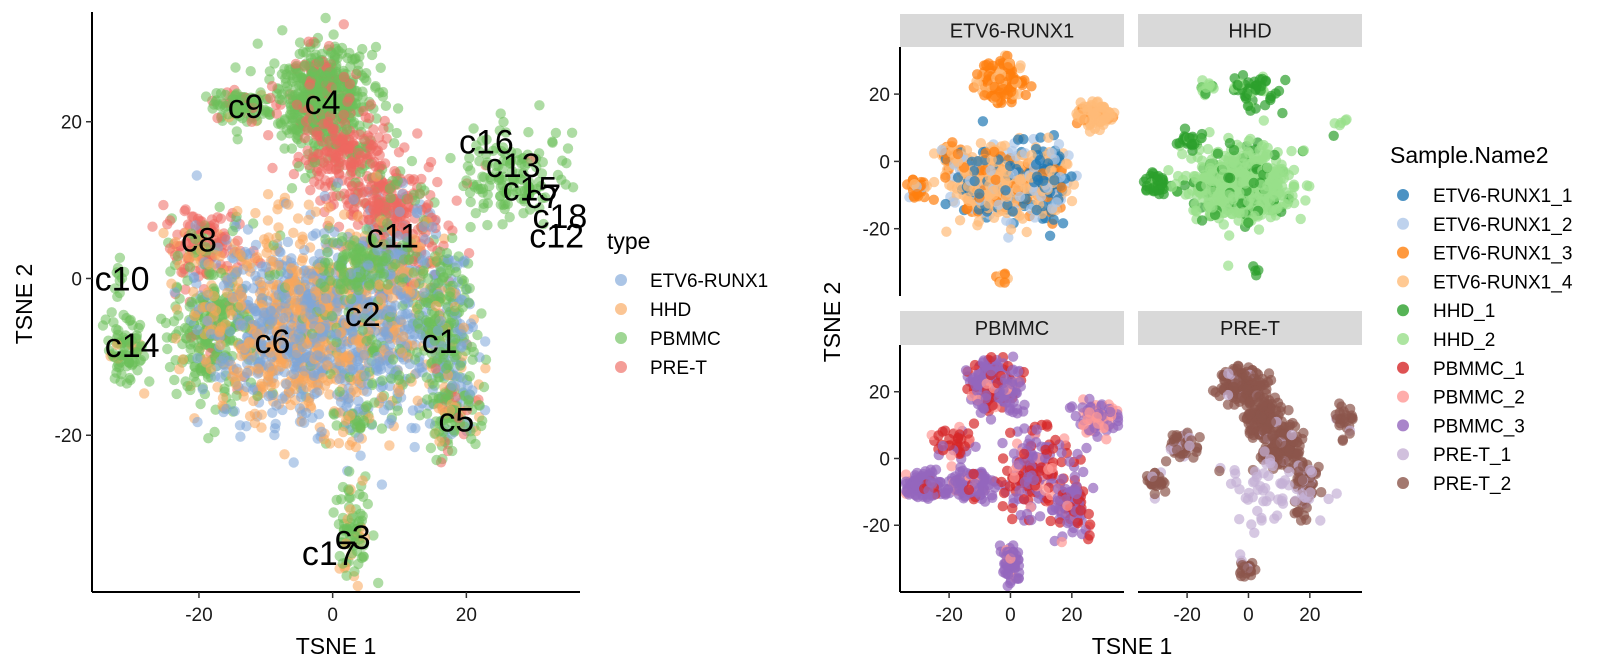 The height and width of the screenshot is (672, 1612). What do you see at coordinates (621, 367) in the screenshot?
I see `legend-key` at bounding box center [621, 367].